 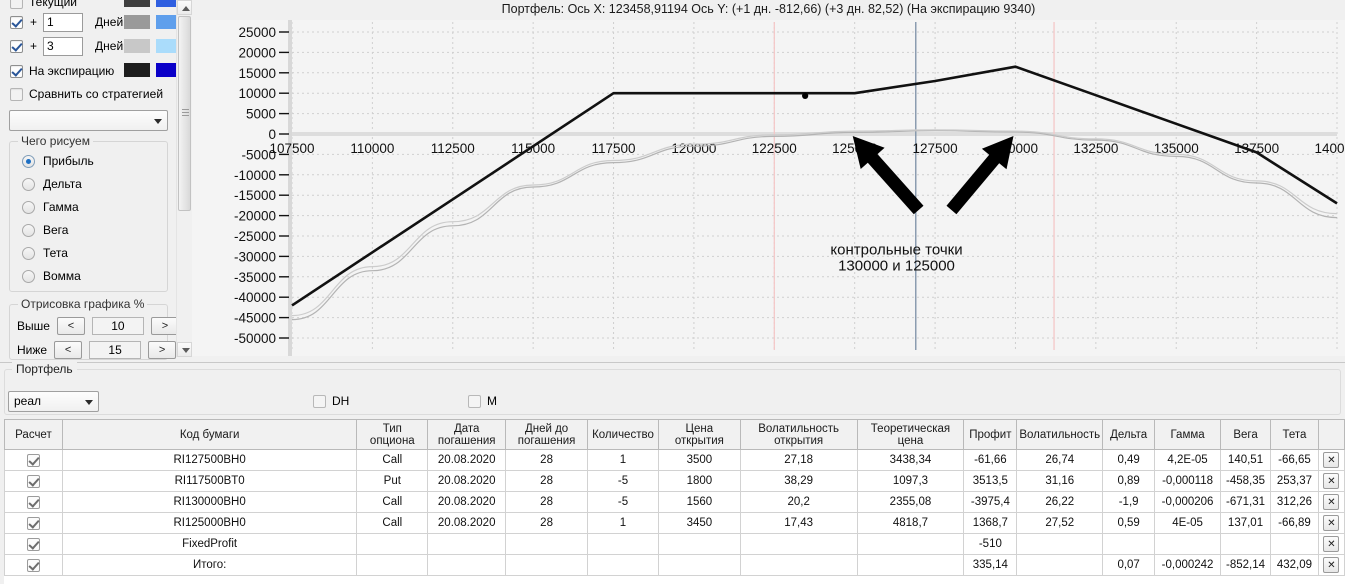 I want to click on portfolio-combobox: реал, so click(x=53, y=401).